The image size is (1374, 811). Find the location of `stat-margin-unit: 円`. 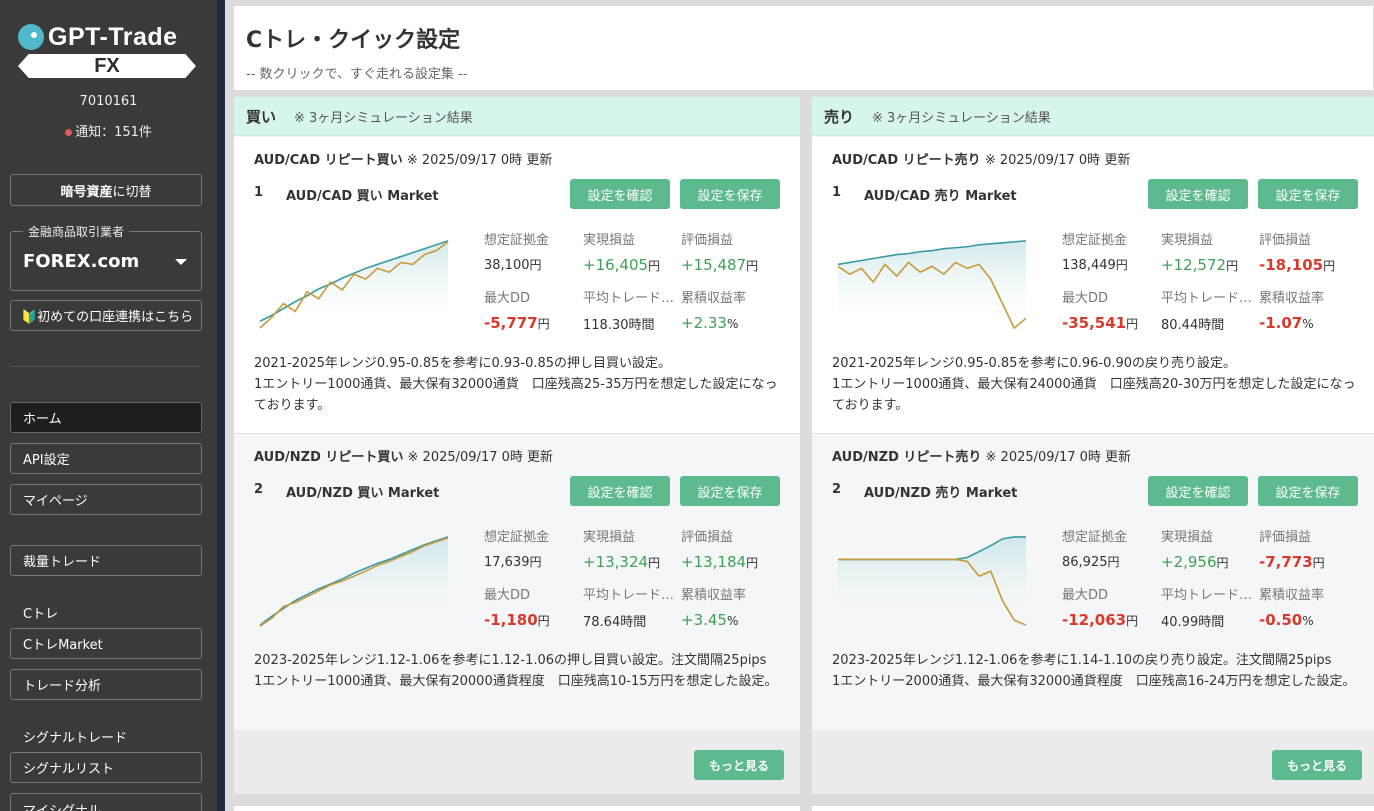

stat-margin-unit: 円 is located at coordinates (1113, 562).